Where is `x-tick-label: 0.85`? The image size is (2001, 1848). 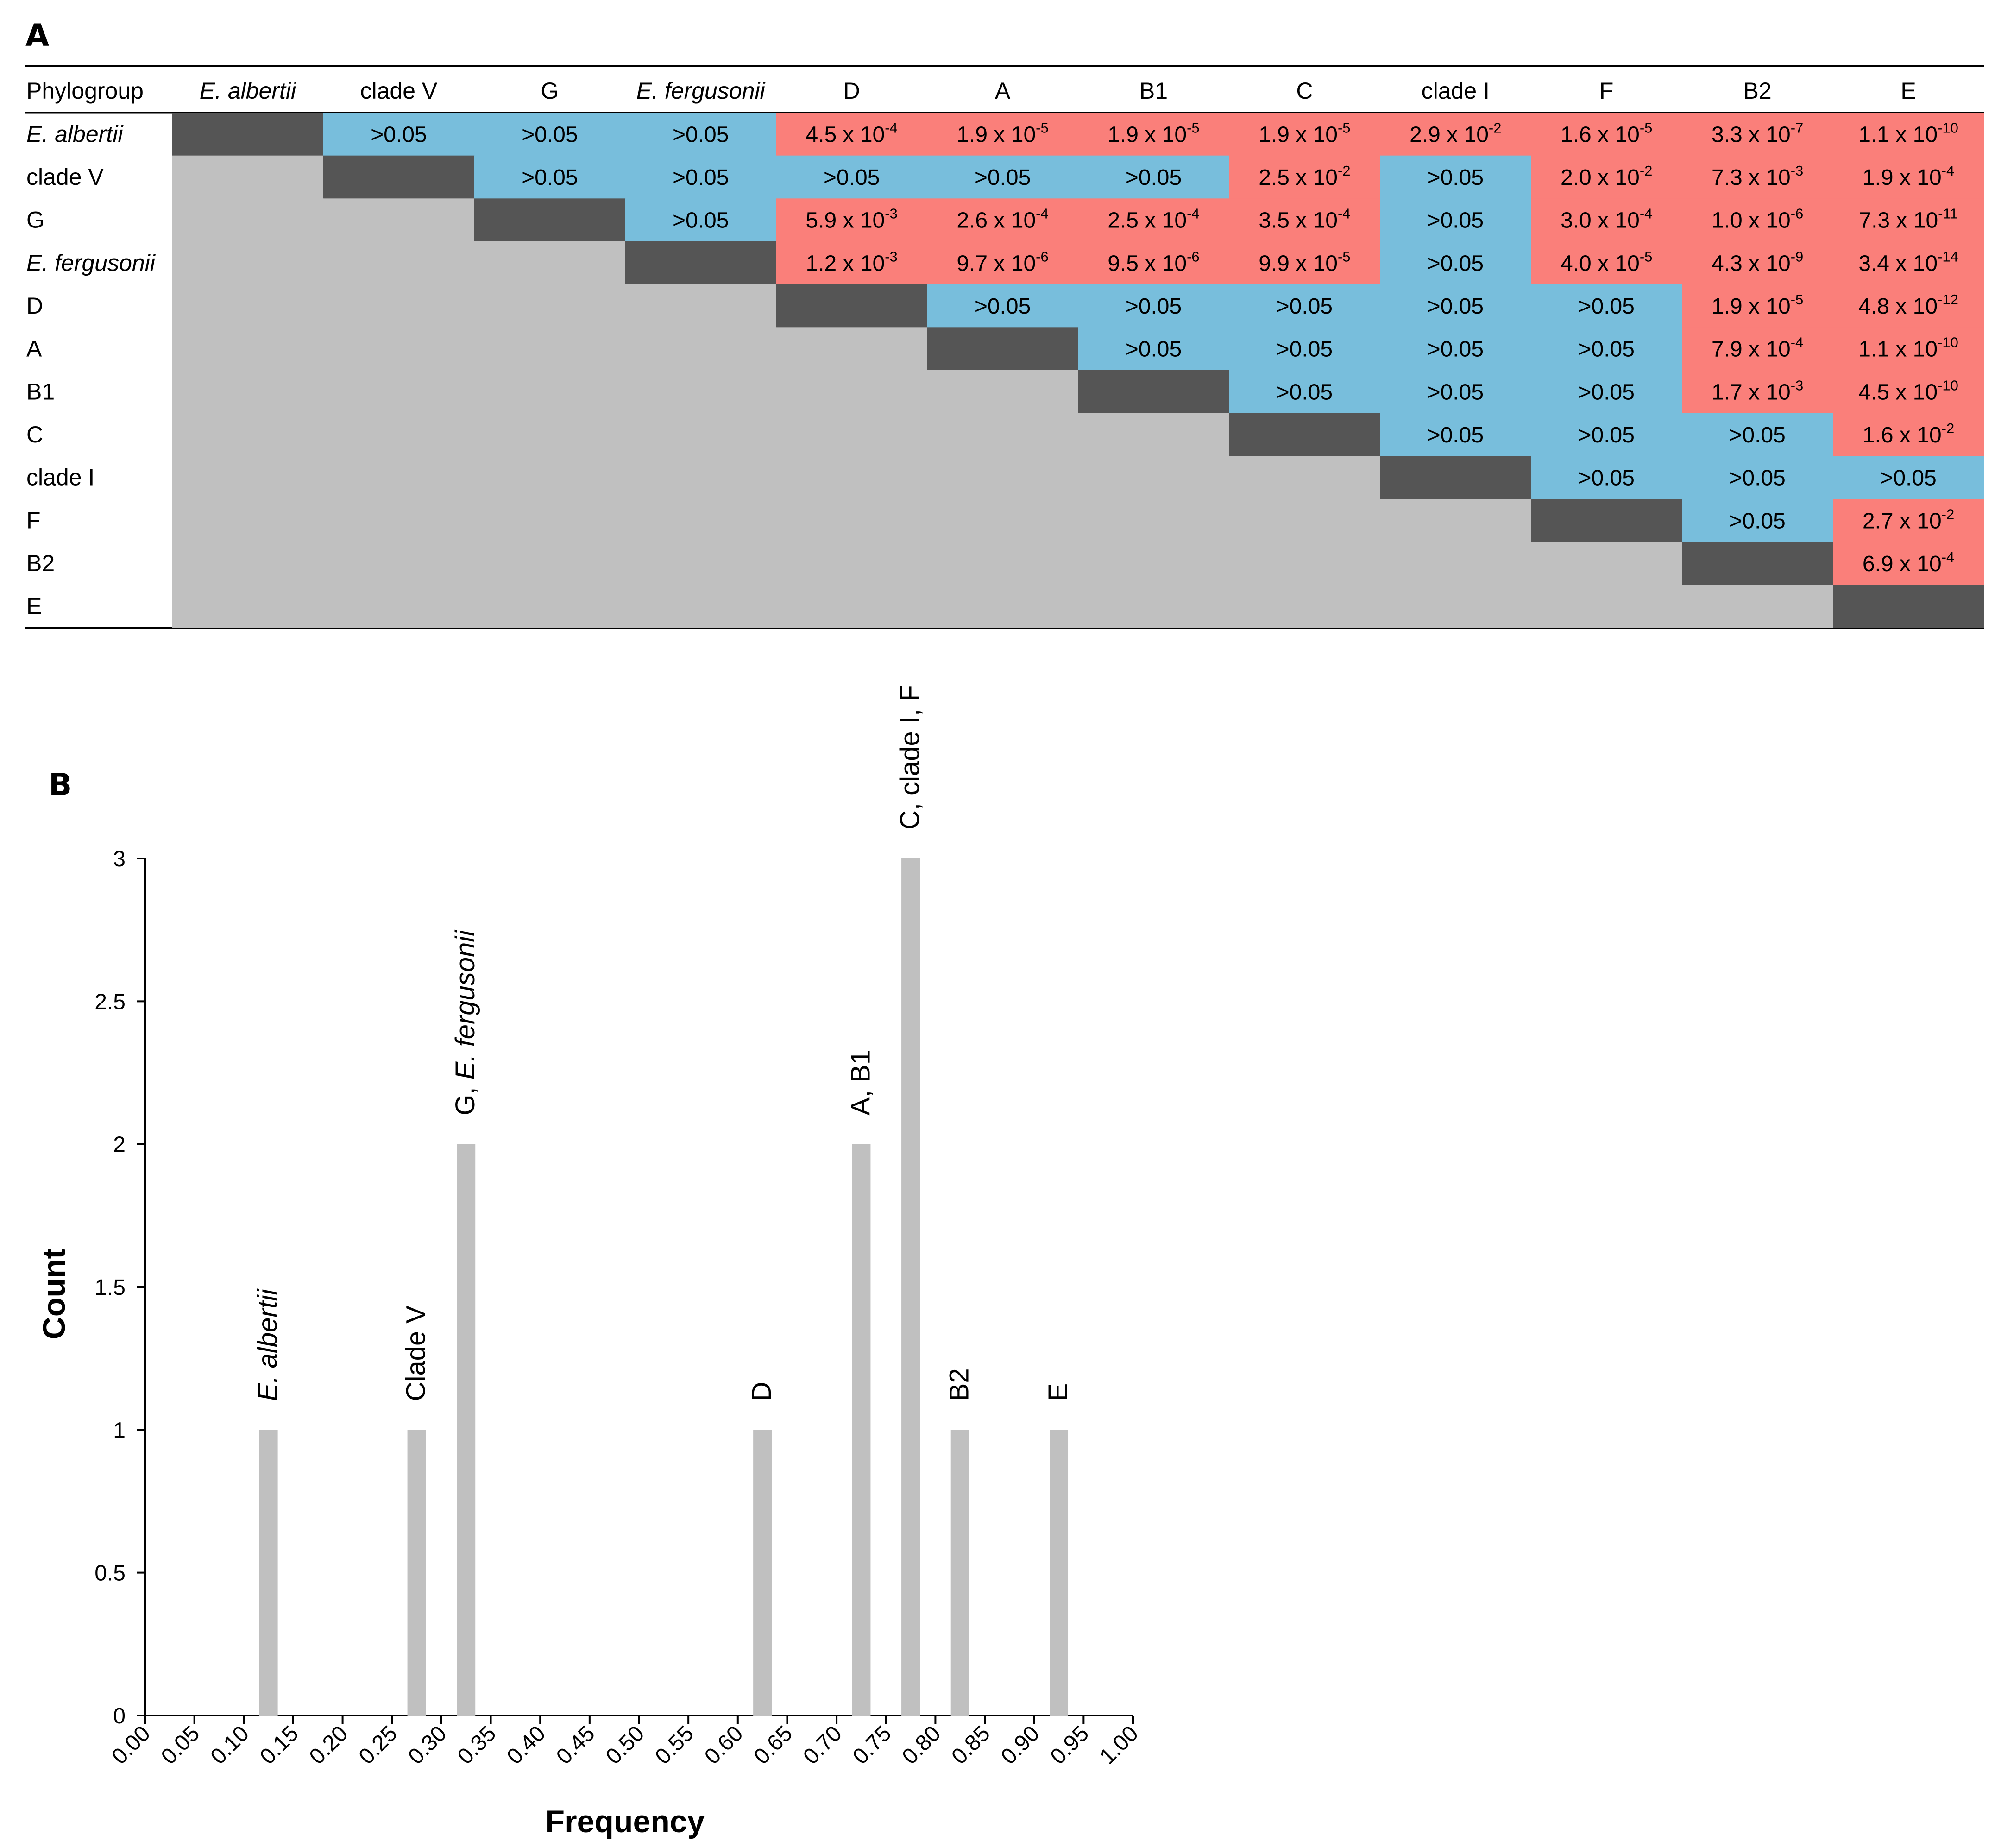 x-tick-label: 0.85 is located at coordinates (971, 1745).